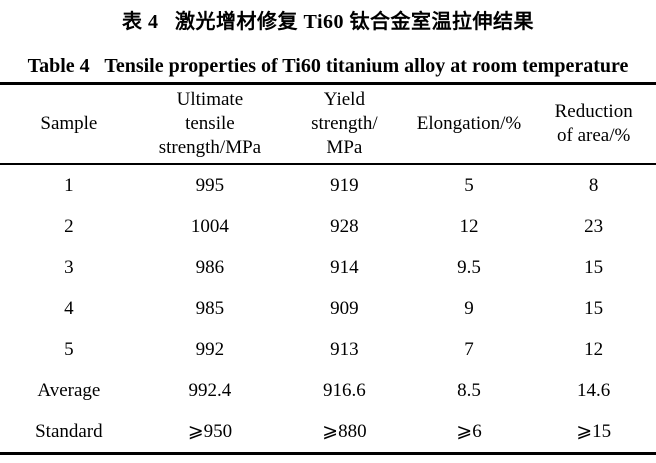 This screenshot has height=463, width=656. Describe the element at coordinates (210, 390) in the screenshot. I see `table-cell: 992.4` at that location.